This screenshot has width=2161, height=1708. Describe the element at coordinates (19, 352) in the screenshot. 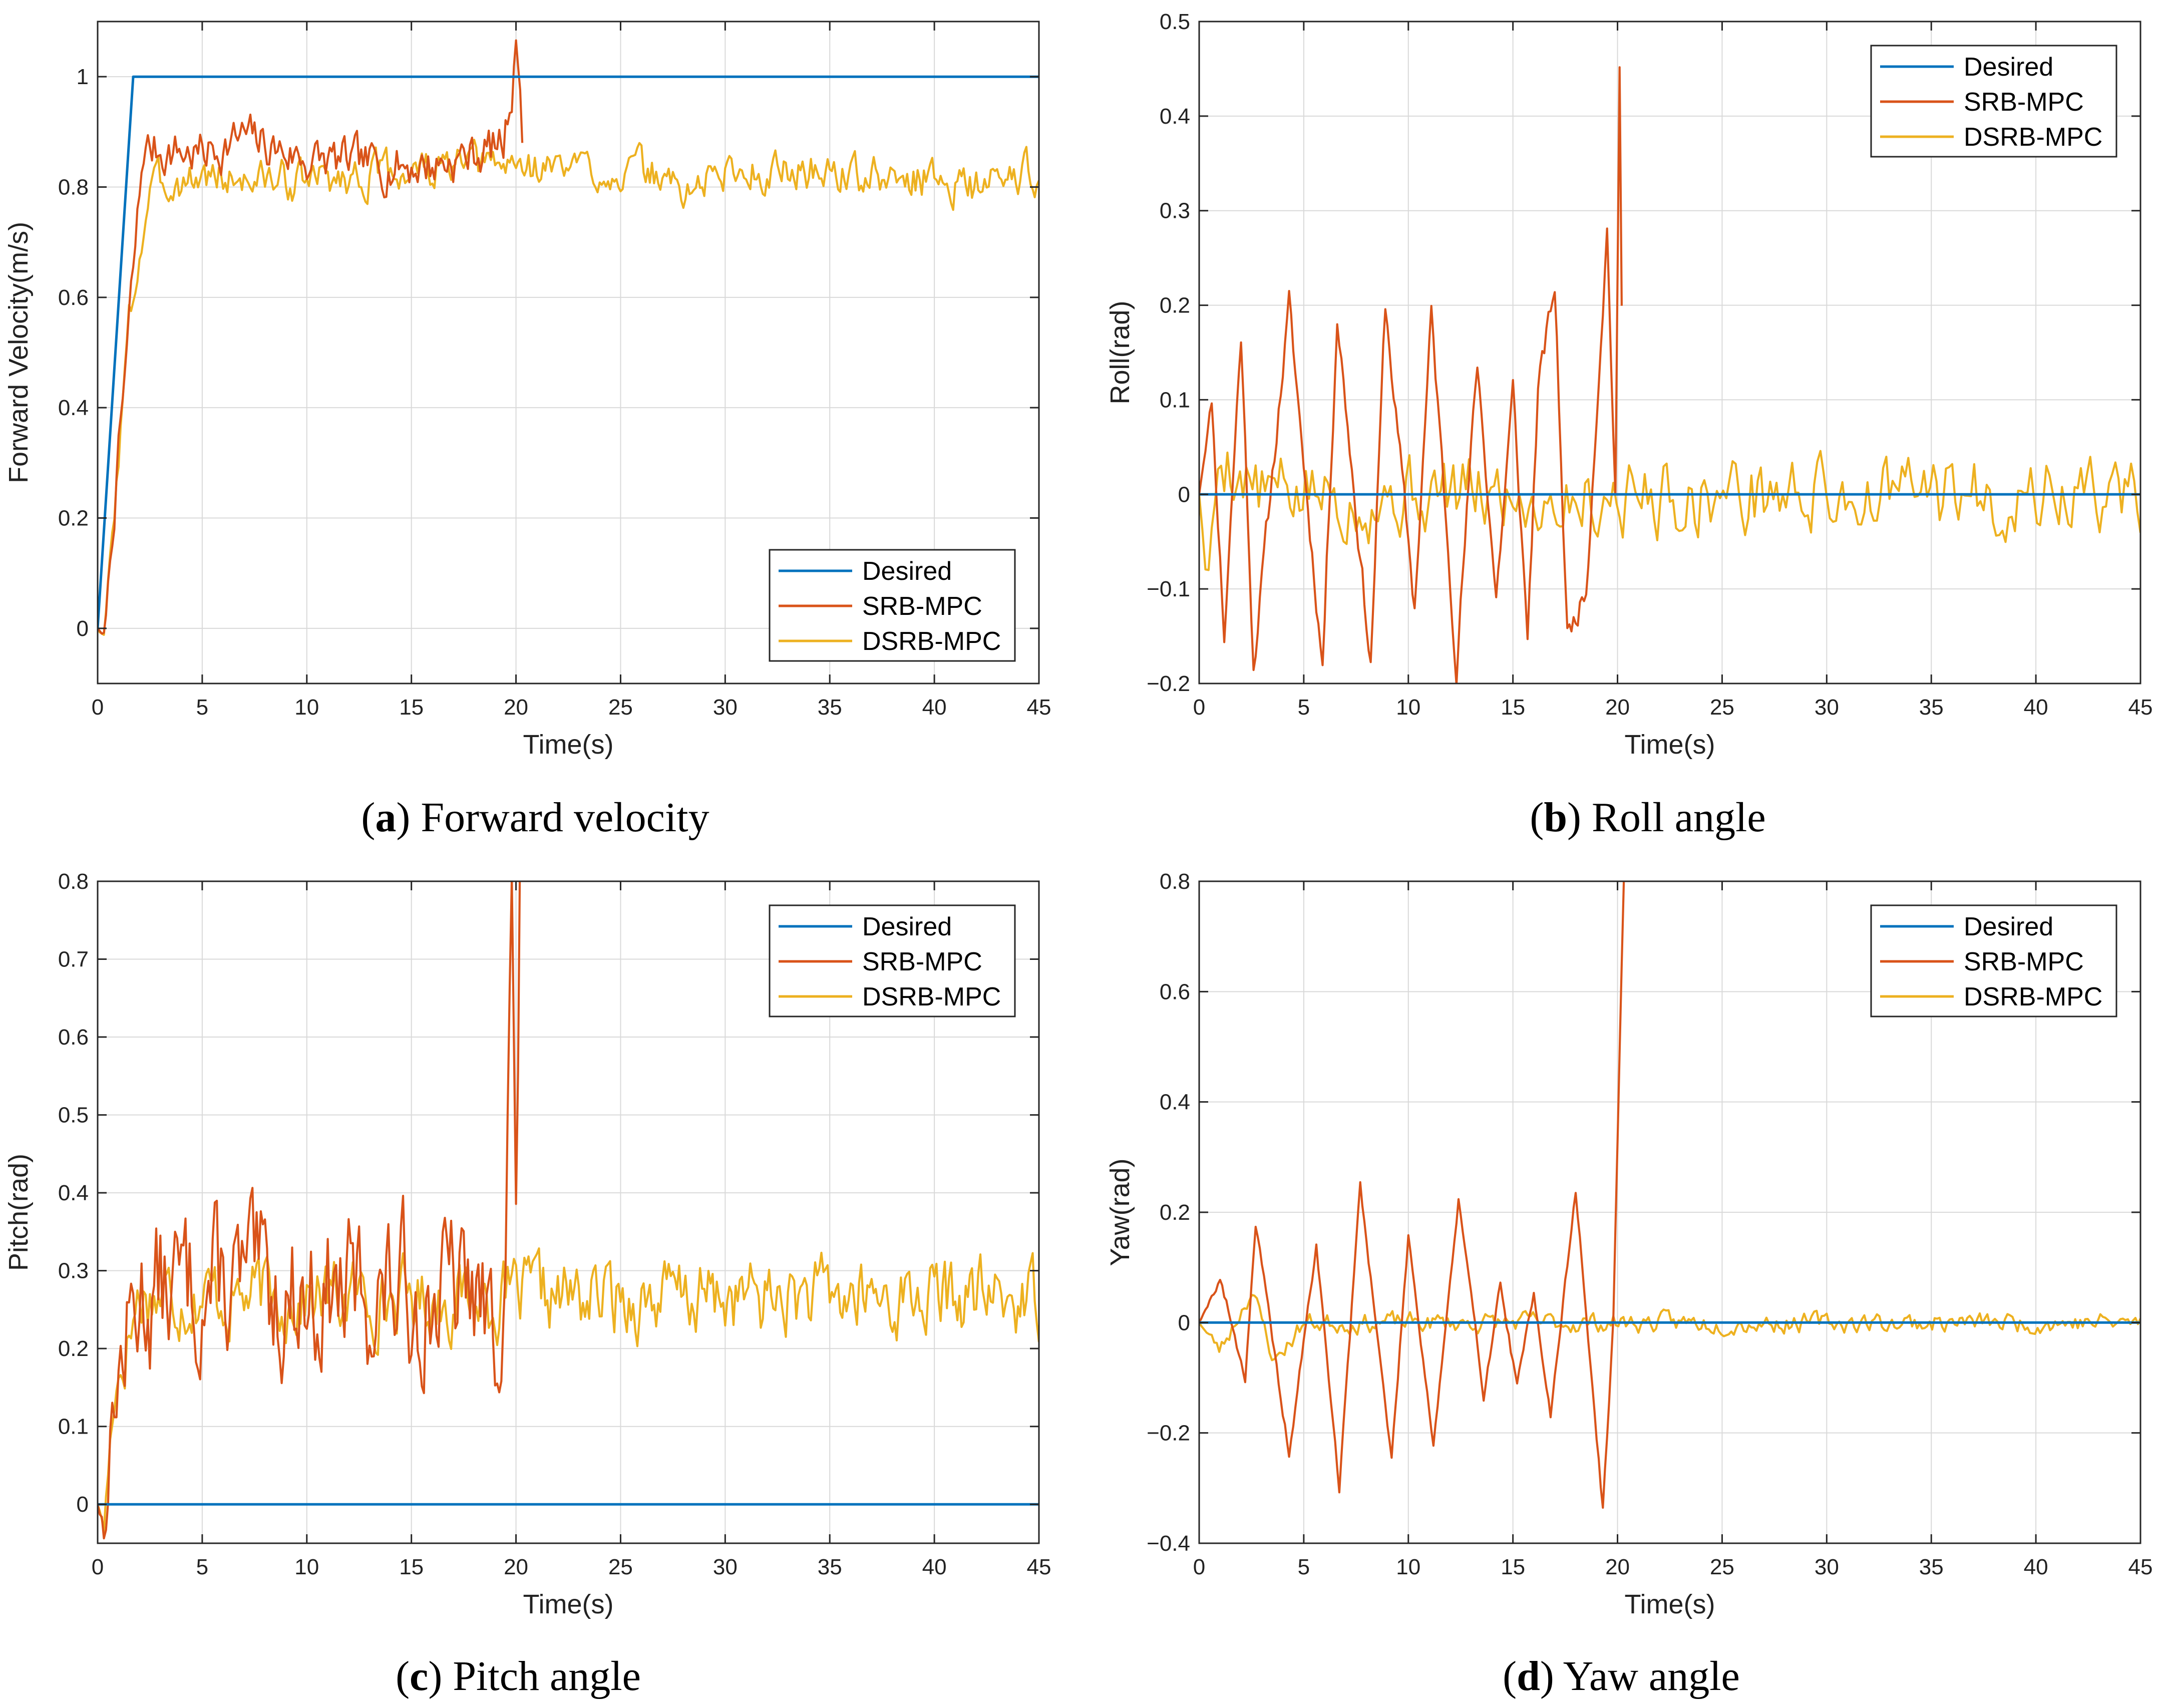

I see `y-axis-label: Forward Velocity(m/s)` at that location.